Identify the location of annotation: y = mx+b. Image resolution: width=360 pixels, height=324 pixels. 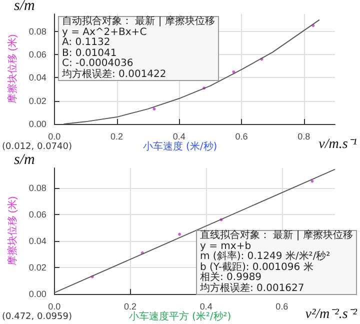
(226, 246).